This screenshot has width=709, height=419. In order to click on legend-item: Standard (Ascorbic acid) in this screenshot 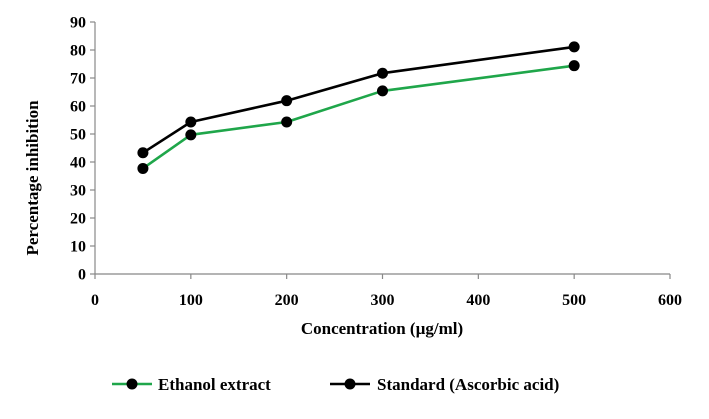, I will do `click(444, 384)`.